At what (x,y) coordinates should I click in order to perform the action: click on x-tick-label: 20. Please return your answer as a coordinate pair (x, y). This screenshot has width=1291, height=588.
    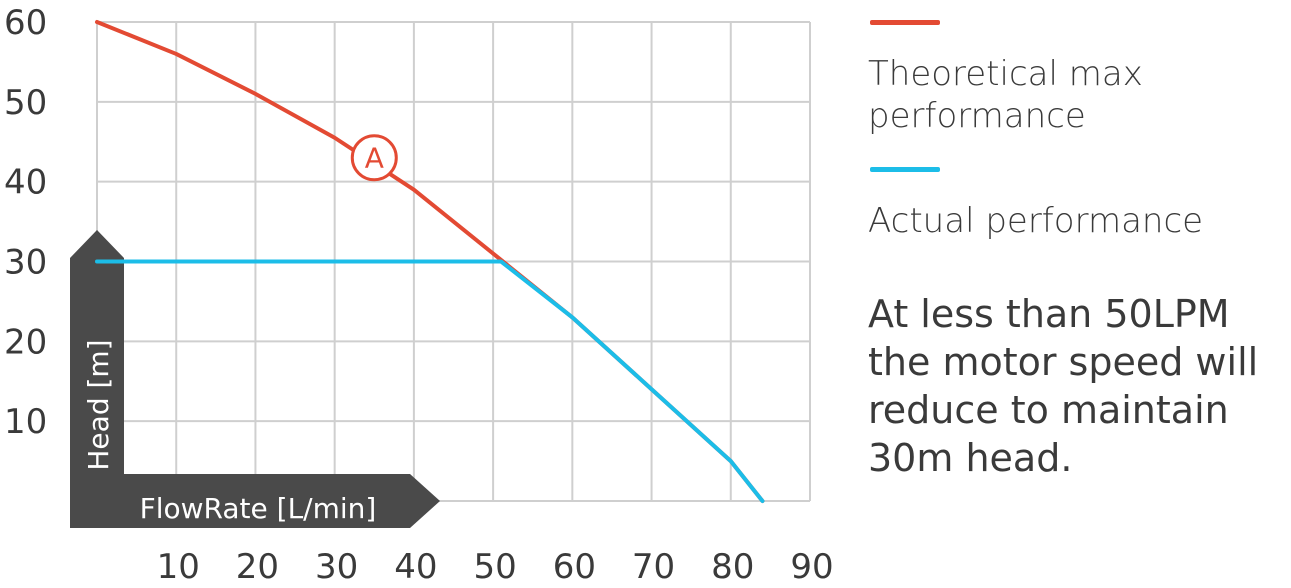
    Looking at the image, I should click on (257, 567).